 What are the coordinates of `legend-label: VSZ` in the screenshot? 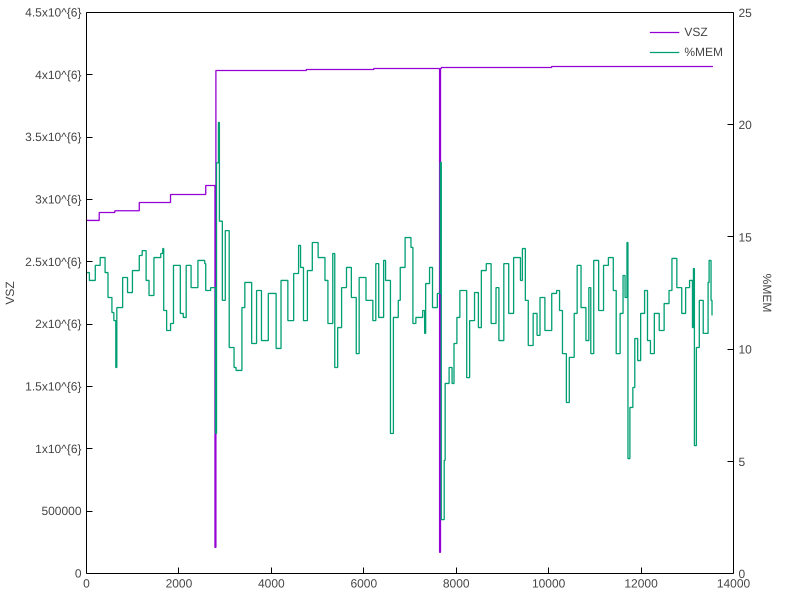 It's located at (696, 32).